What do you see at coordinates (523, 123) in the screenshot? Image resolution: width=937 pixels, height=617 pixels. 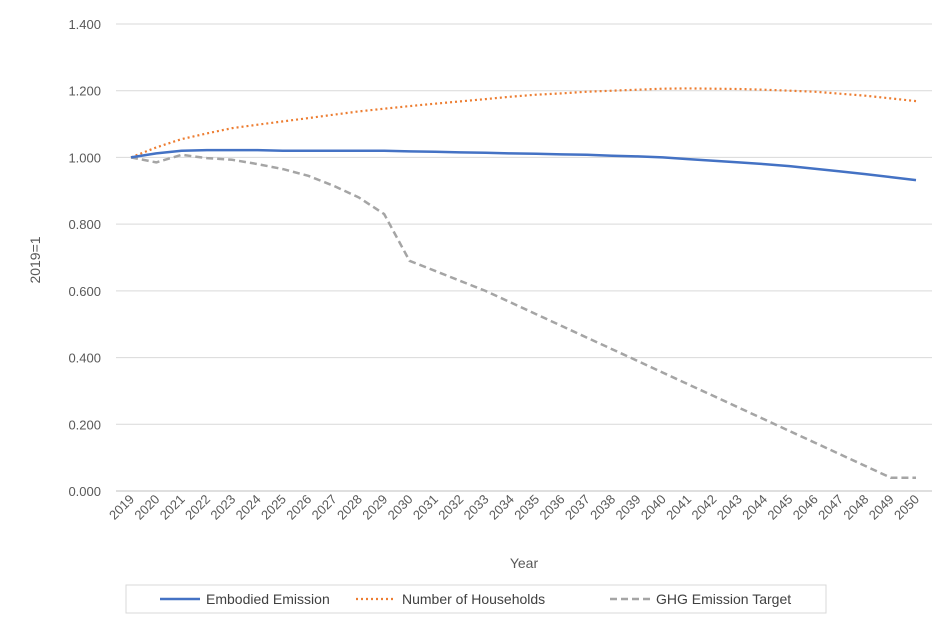 I see `series-line-number-of-households` at bounding box center [523, 123].